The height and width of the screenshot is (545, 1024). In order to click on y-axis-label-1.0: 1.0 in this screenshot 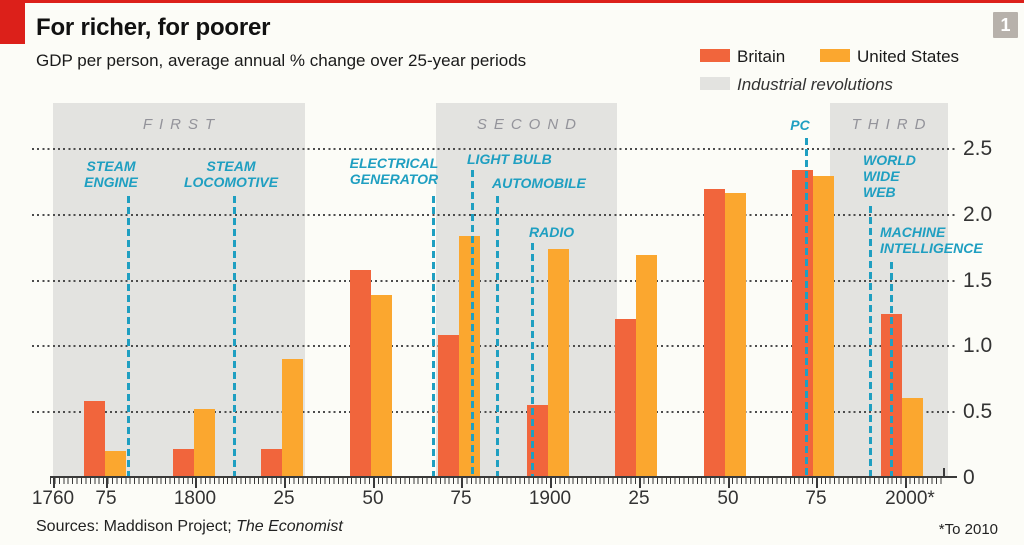, I will do `click(978, 345)`.